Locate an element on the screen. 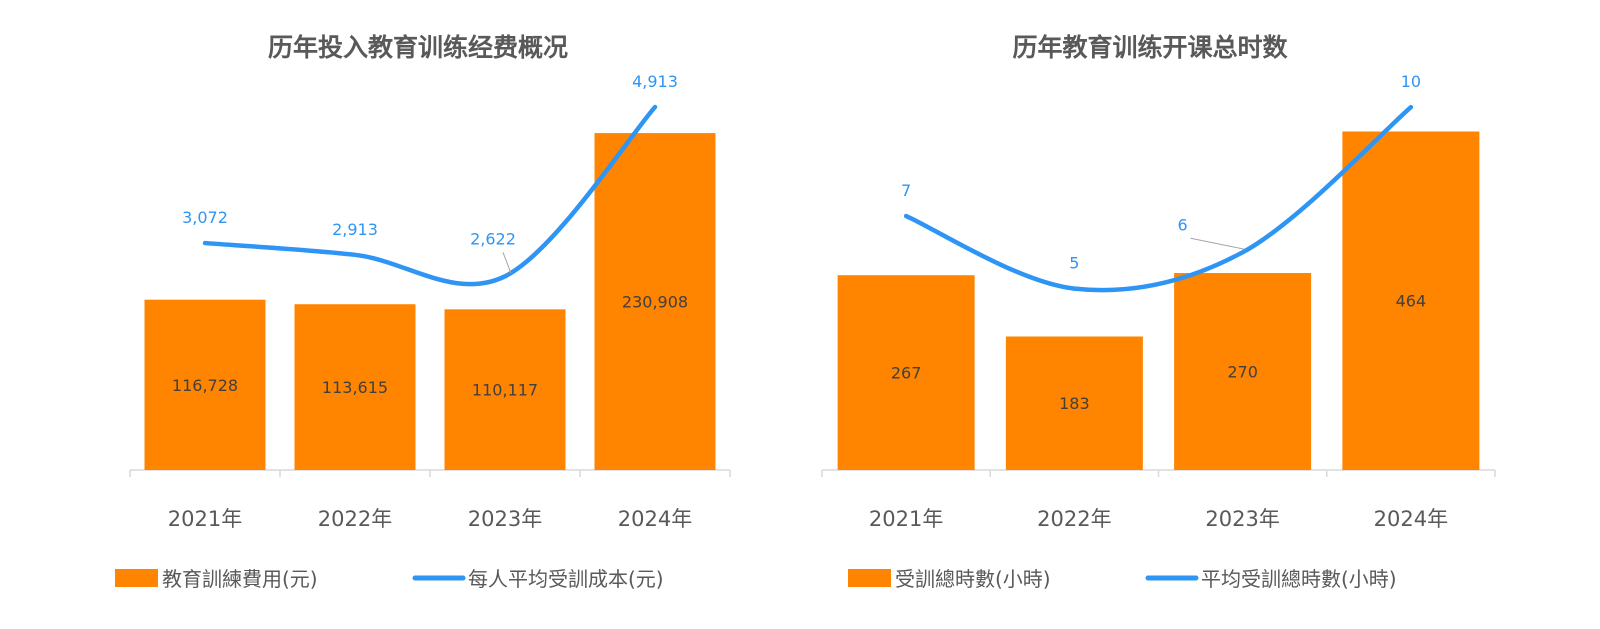 This screenshot has height=629, width=1600. line-data-label: 10 is located at coordinates (1411, 81).